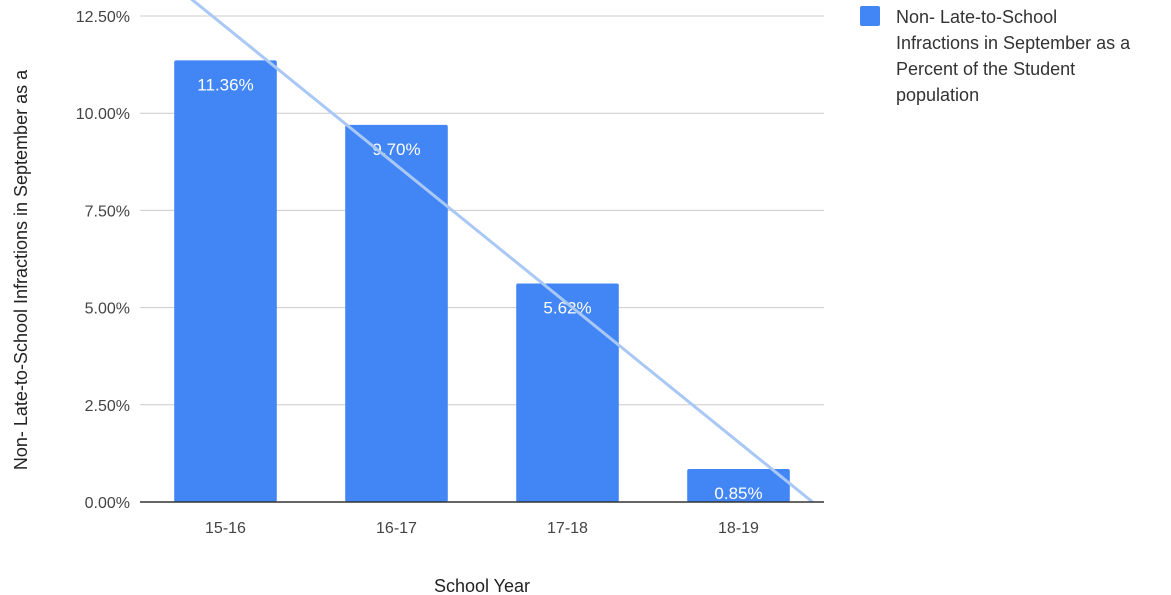 Image resolution: width=1171 pixels, height=595 pixels. I want to click on y-tick-label: 12.50%, so click(103, 17).